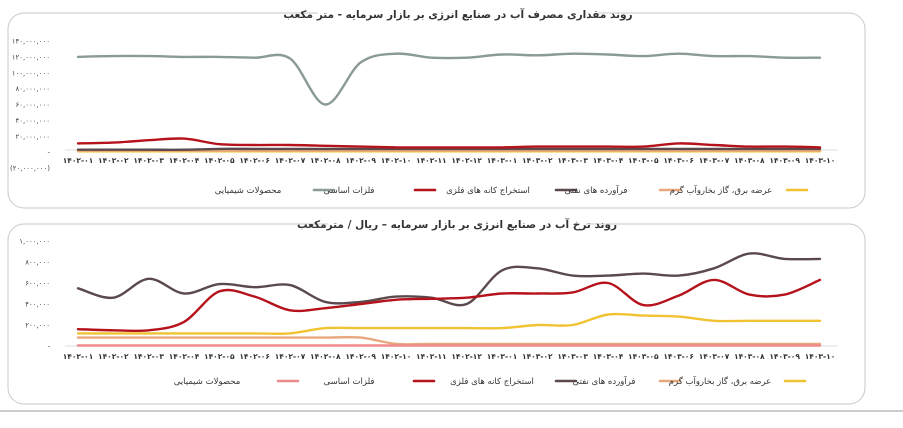  What do you see at coordinates (32, 89) in the screenshot?
I see `y-tick-label: ۸۰,۰۰۰,۰۰۰` at bounding box center [32, 89].